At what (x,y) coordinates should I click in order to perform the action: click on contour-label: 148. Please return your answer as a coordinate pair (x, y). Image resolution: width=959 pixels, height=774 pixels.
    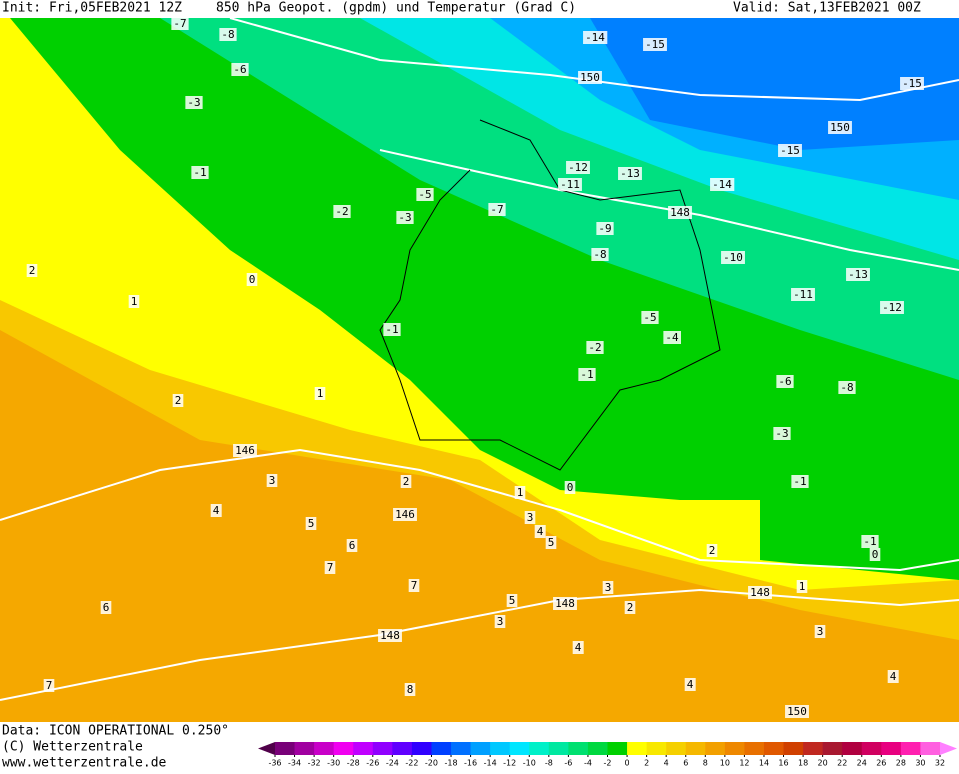
    Looking at the image, I should click on (390, 635).